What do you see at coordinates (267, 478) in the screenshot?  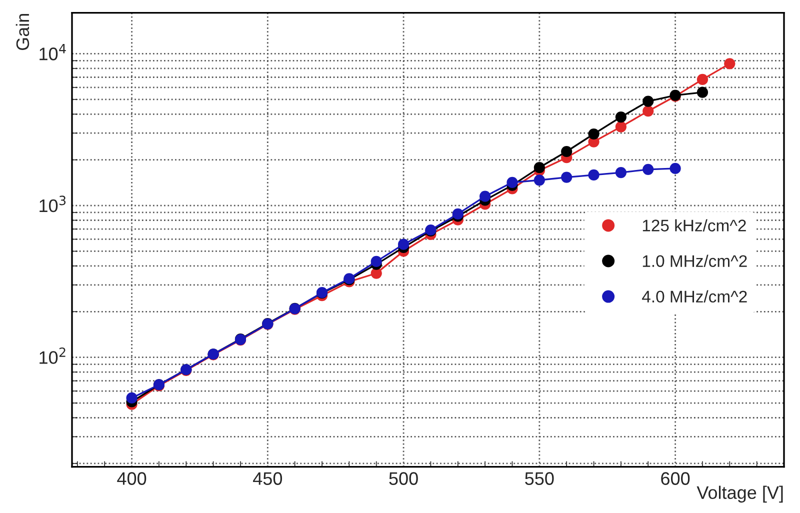 I see `x-tick-label: 450` at bounding box center [267, 478].